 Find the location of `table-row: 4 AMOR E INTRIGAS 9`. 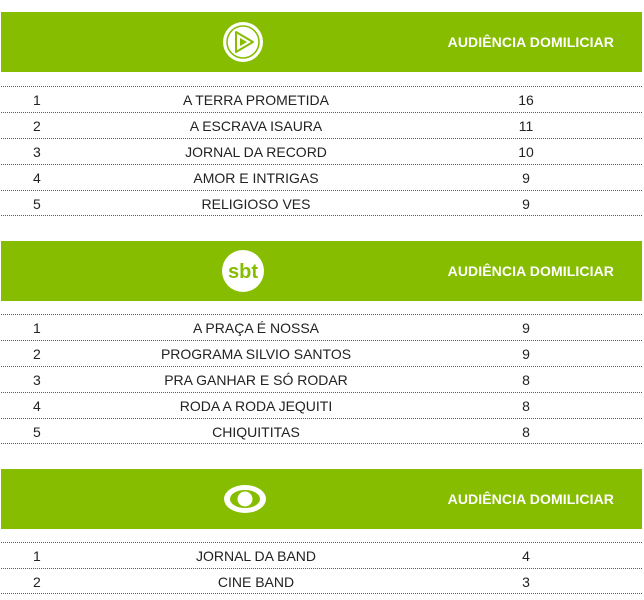

table-row: 4 AMOR E INTRIGAS 9 is located at coordinates (321, 177).